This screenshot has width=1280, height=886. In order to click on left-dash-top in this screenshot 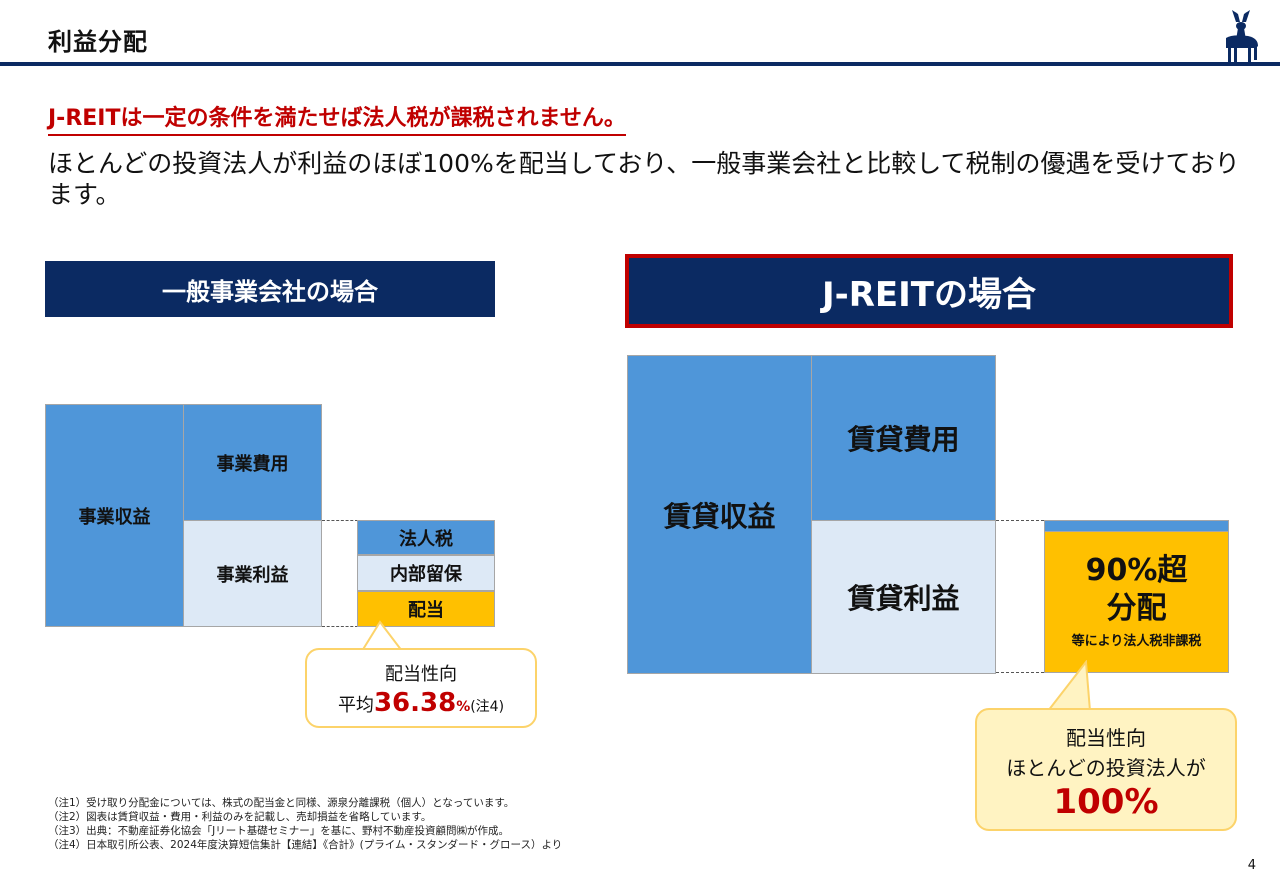, I will do `click(340, 520)`.